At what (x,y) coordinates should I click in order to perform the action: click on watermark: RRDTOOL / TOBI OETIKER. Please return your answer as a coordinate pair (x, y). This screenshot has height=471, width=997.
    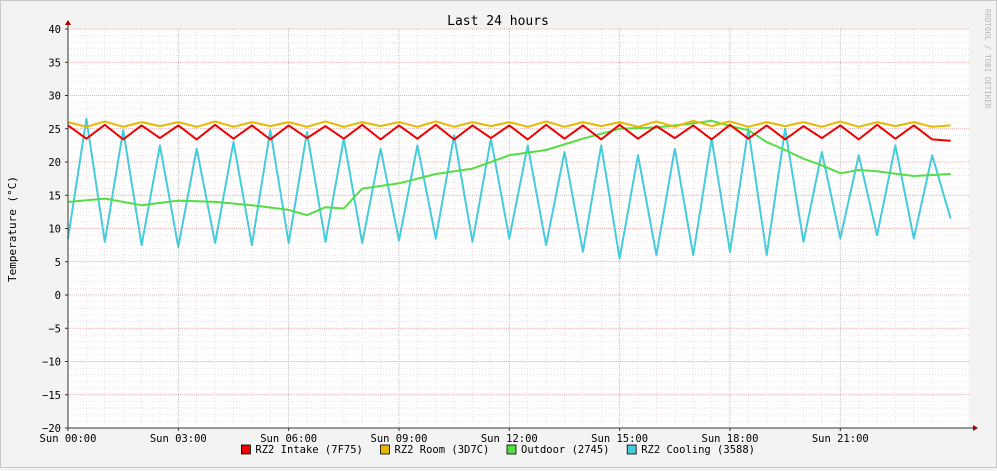
    Looking at the image, I should click on (987, 59).